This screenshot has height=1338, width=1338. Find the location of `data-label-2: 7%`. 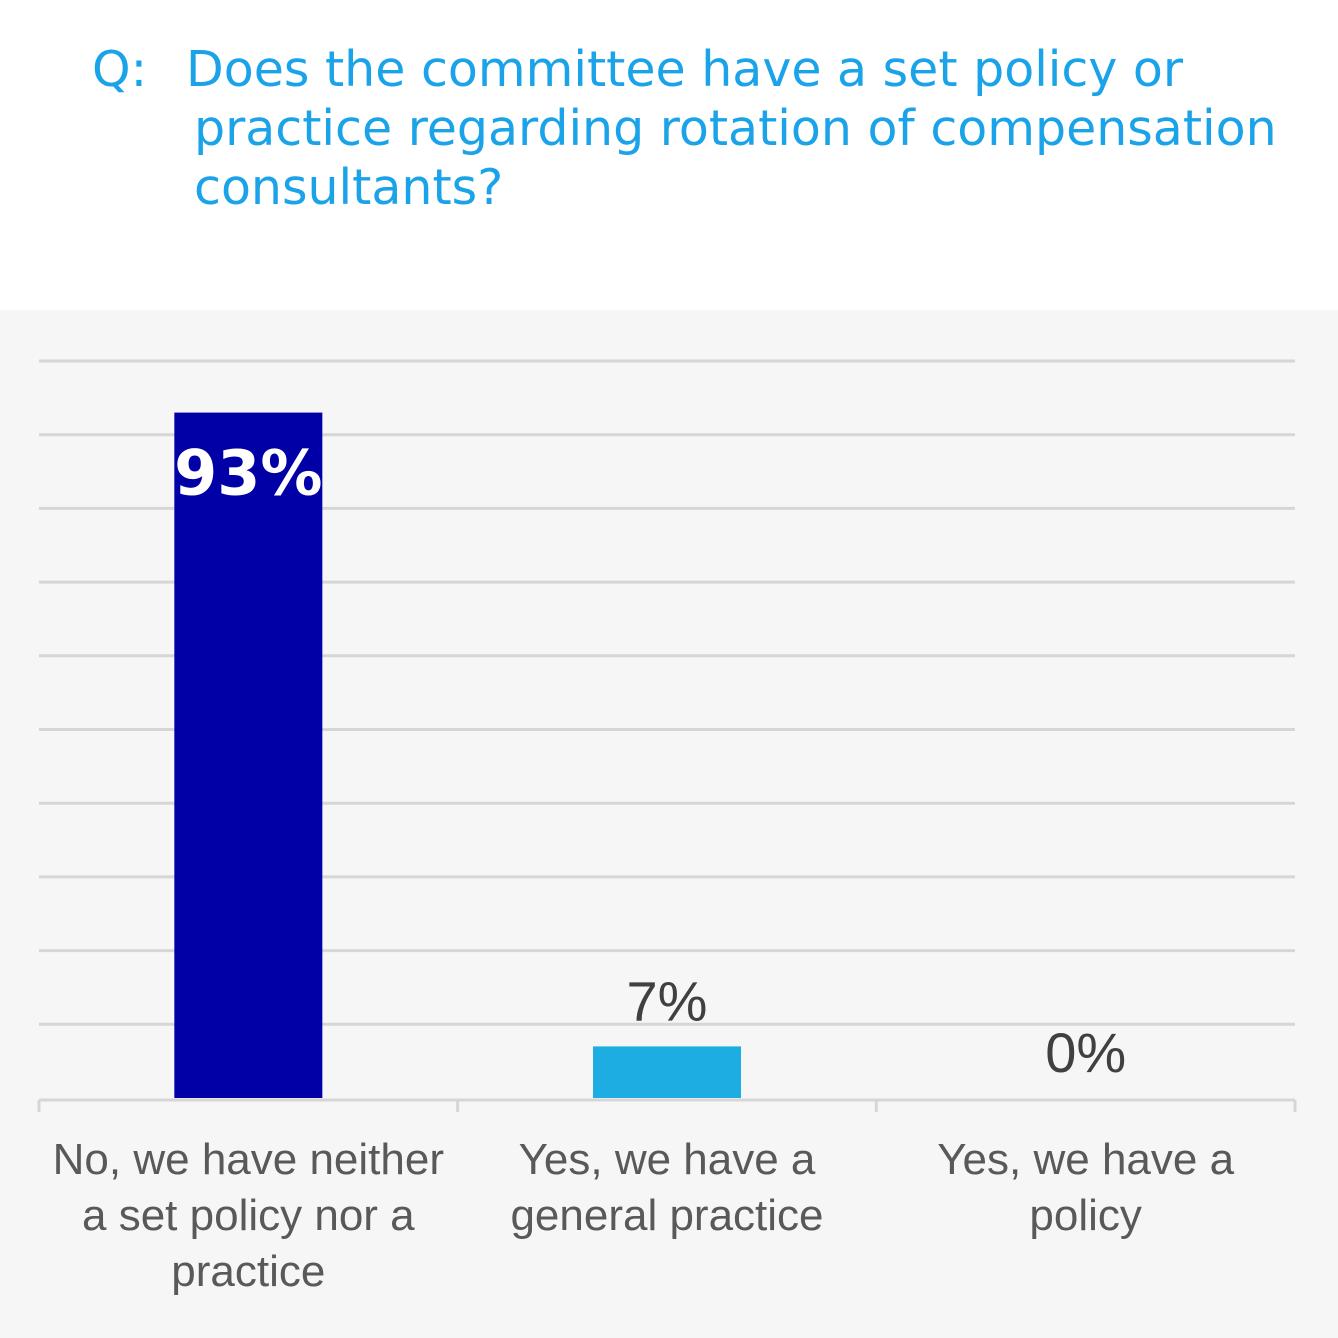

data-label-2: 7% is located at coordinates (667, 1000).